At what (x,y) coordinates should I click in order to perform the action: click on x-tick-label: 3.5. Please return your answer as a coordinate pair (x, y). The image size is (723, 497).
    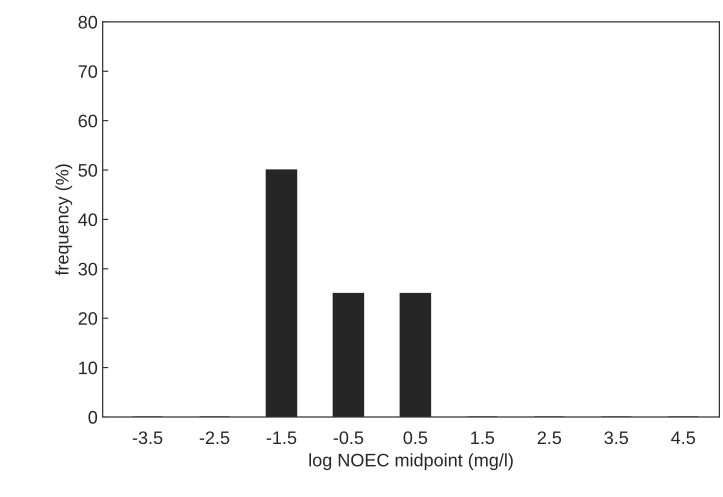
    Looking at the image, I should click on (616, 437).